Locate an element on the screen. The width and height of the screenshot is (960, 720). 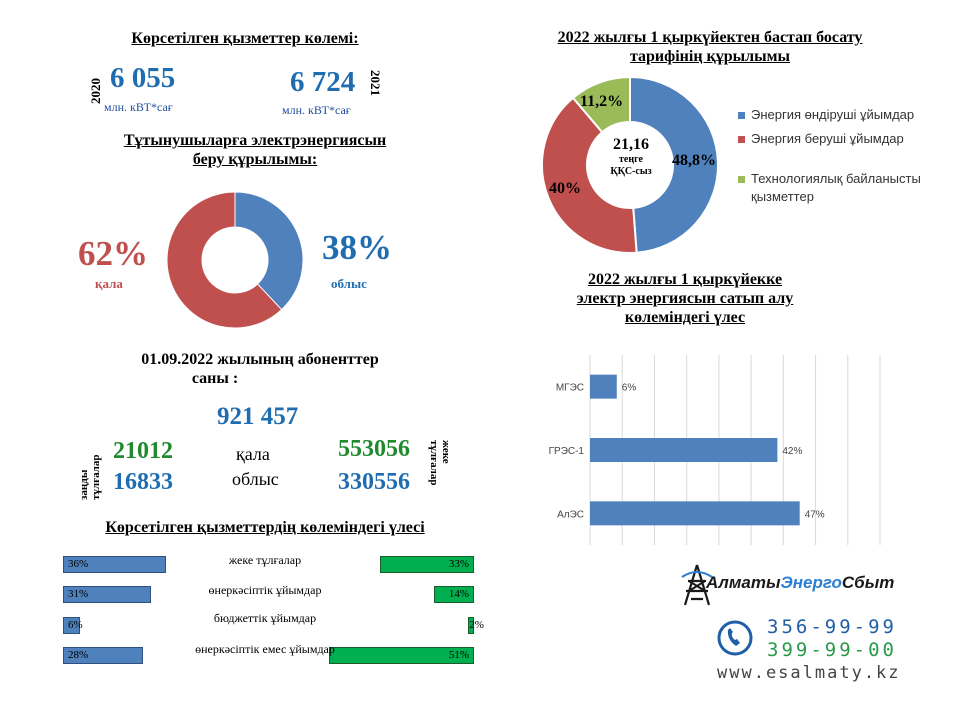
legend-label-generation: Энергия өндіруші ұйымдар is located at coordinates (833, 114).